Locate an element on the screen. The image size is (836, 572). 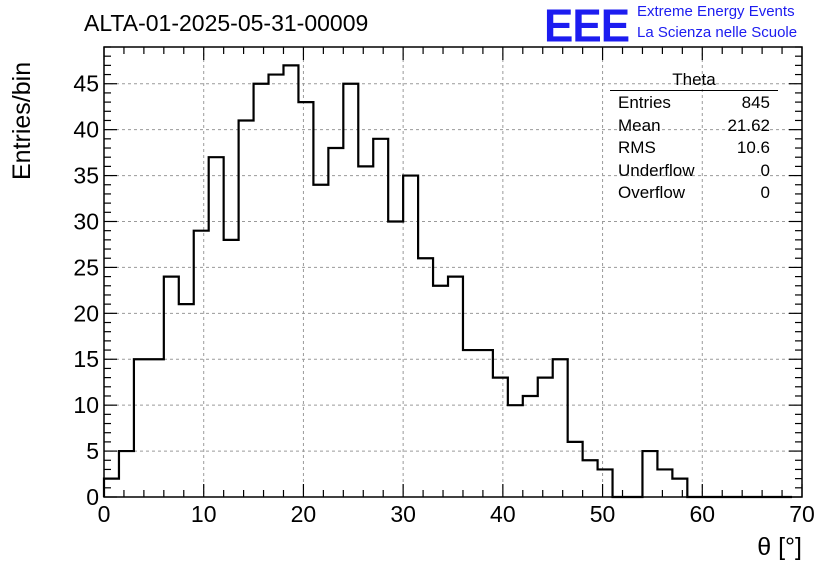
x-tick-label: 30 is located at coordinates (403, 514).